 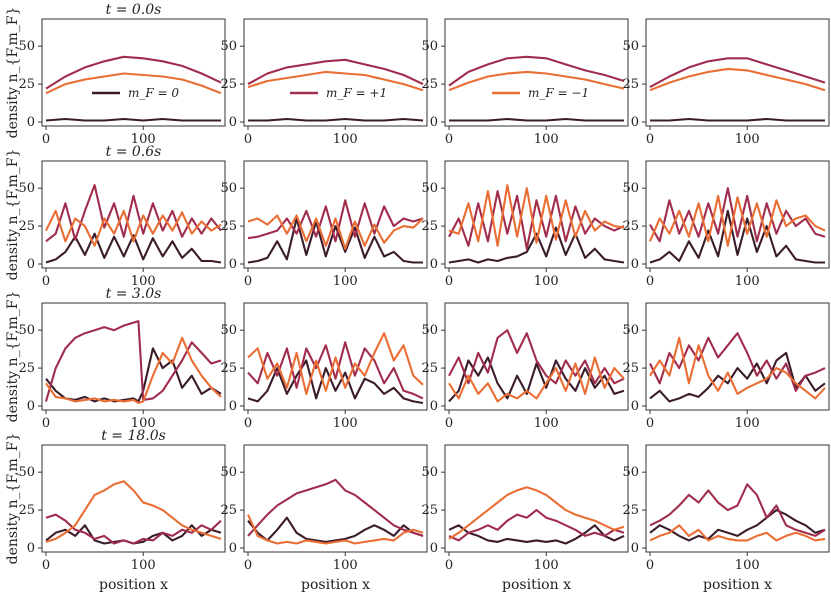 What do you see at coordinates (134, 10) in the screenshot?
I see `row-title: t = 0.0s` at bounding box center [134, 10].